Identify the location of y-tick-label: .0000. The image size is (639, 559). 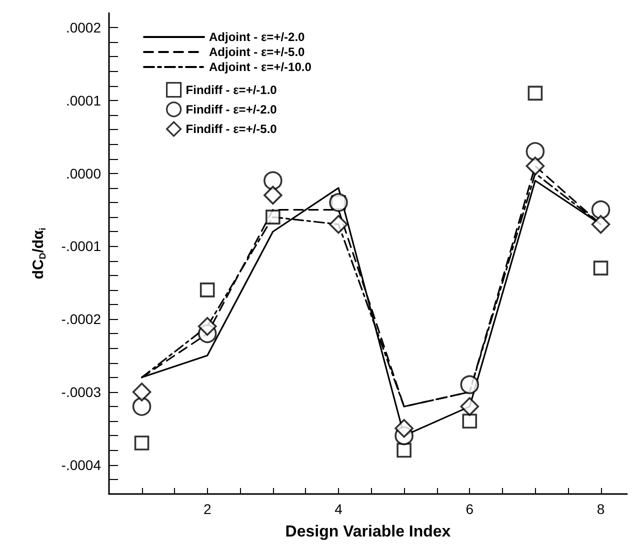
(84, 173).